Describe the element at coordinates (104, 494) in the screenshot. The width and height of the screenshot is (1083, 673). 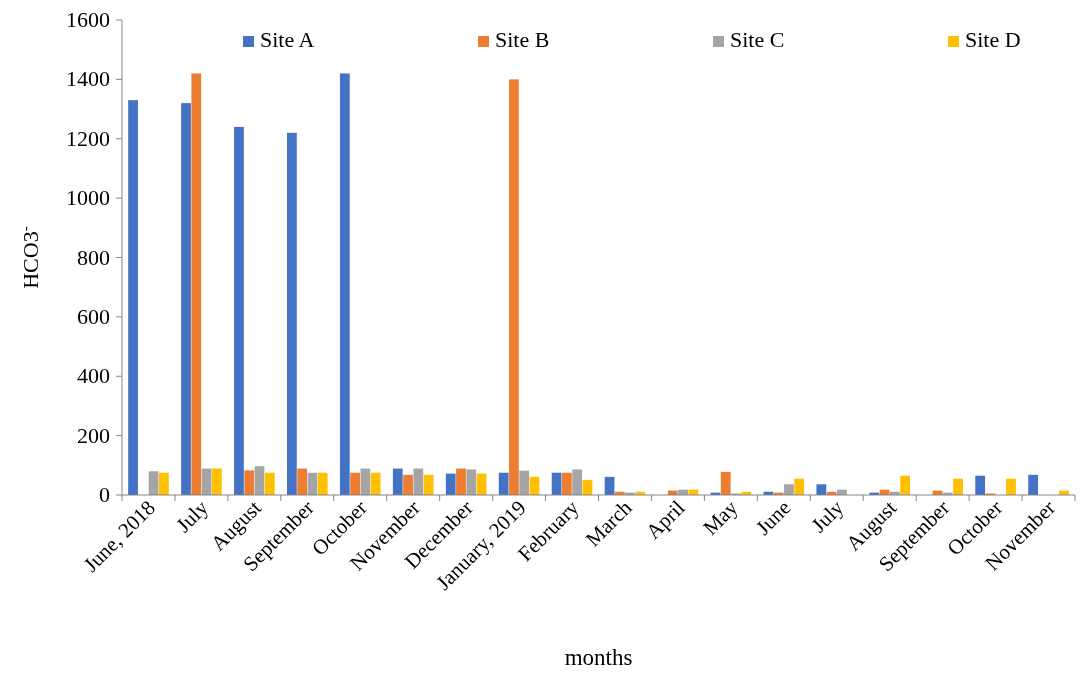
I see `y-tick-label: 0` at that location.